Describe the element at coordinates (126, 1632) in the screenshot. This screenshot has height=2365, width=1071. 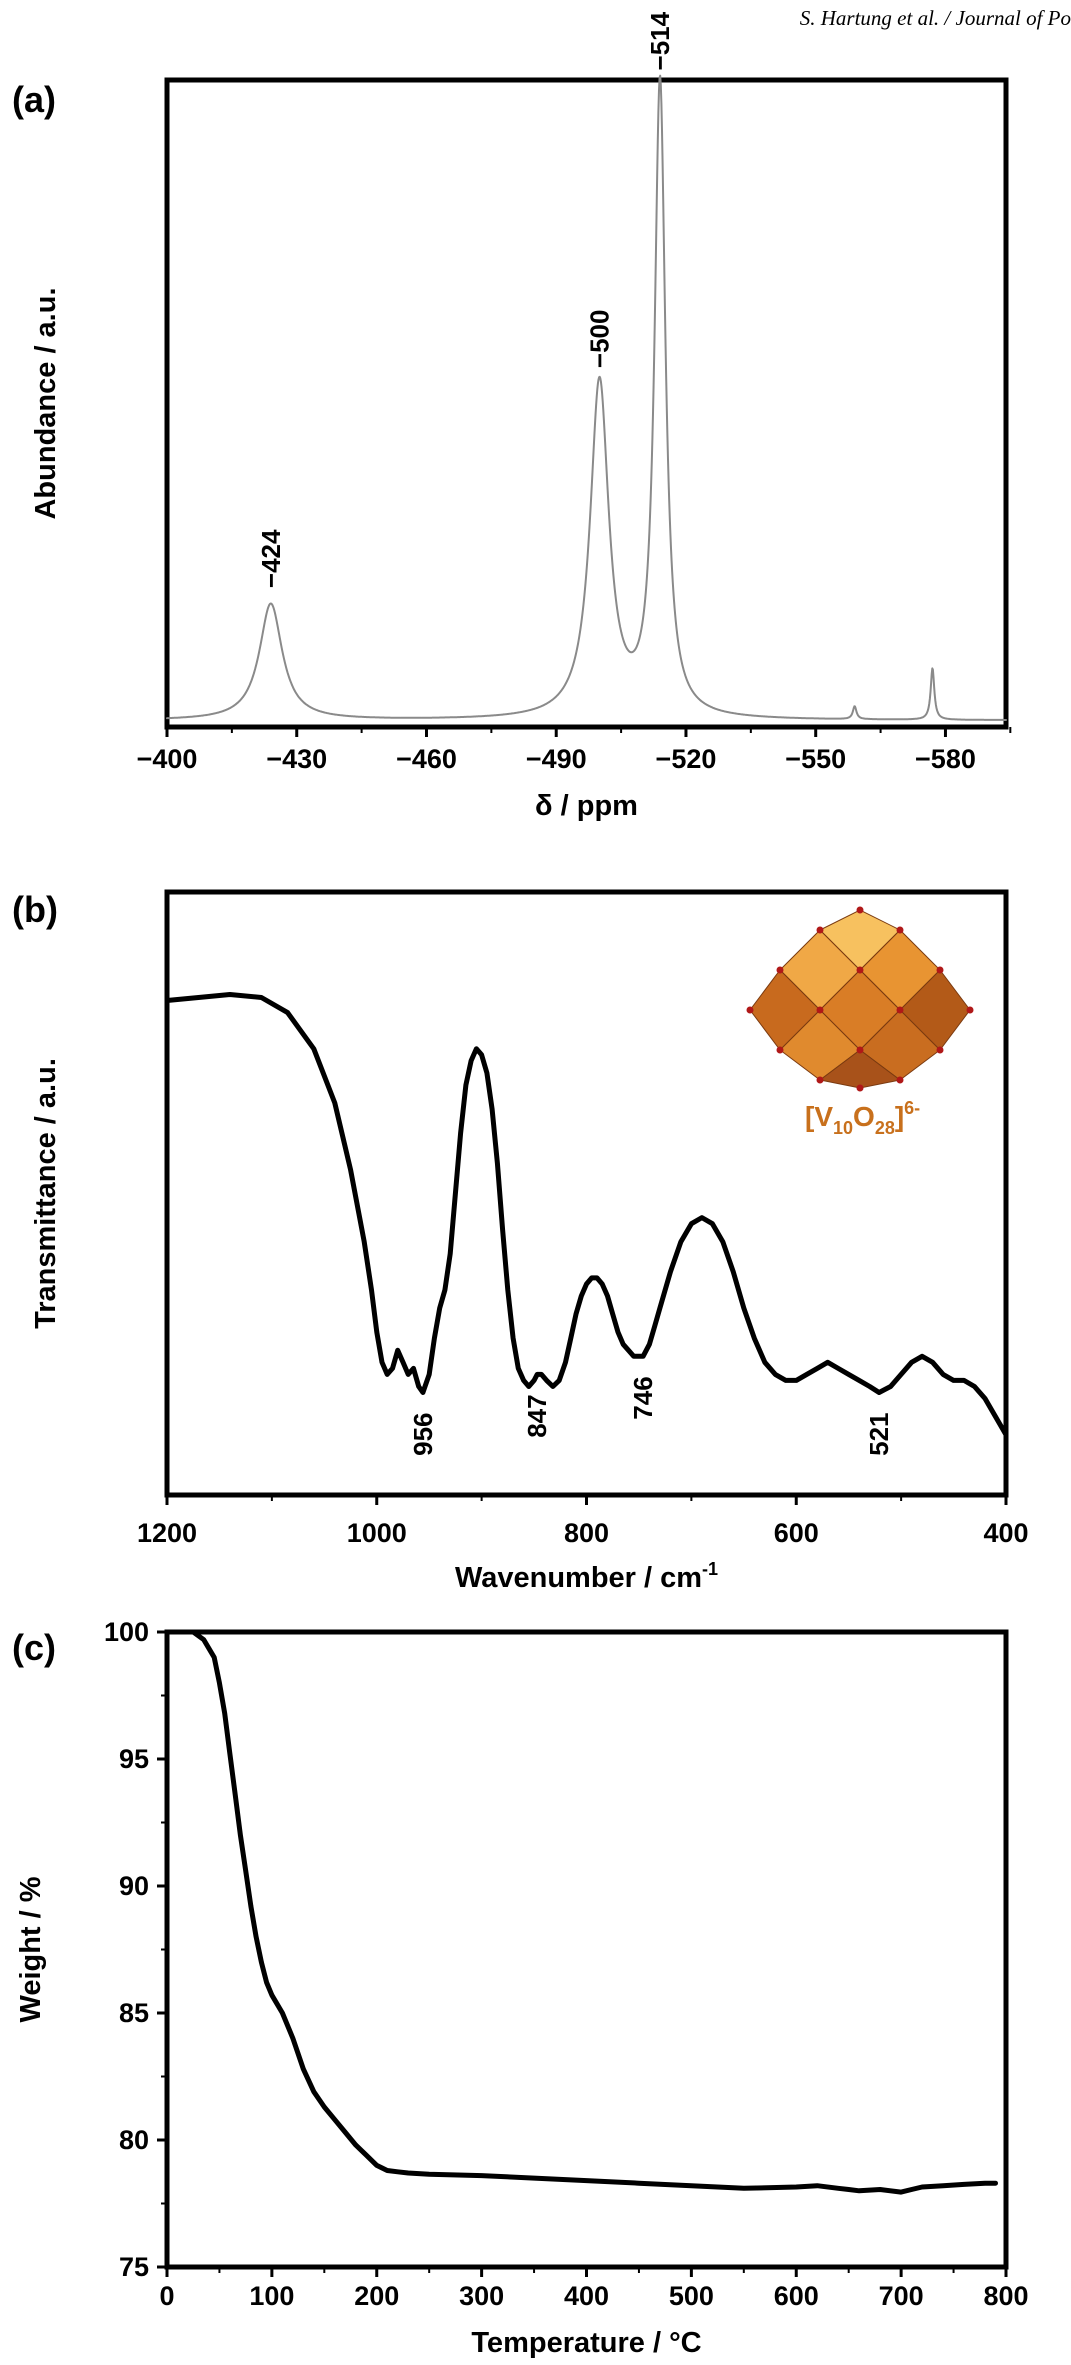
I see `panel-c-y-tick-label: 100` at that location.